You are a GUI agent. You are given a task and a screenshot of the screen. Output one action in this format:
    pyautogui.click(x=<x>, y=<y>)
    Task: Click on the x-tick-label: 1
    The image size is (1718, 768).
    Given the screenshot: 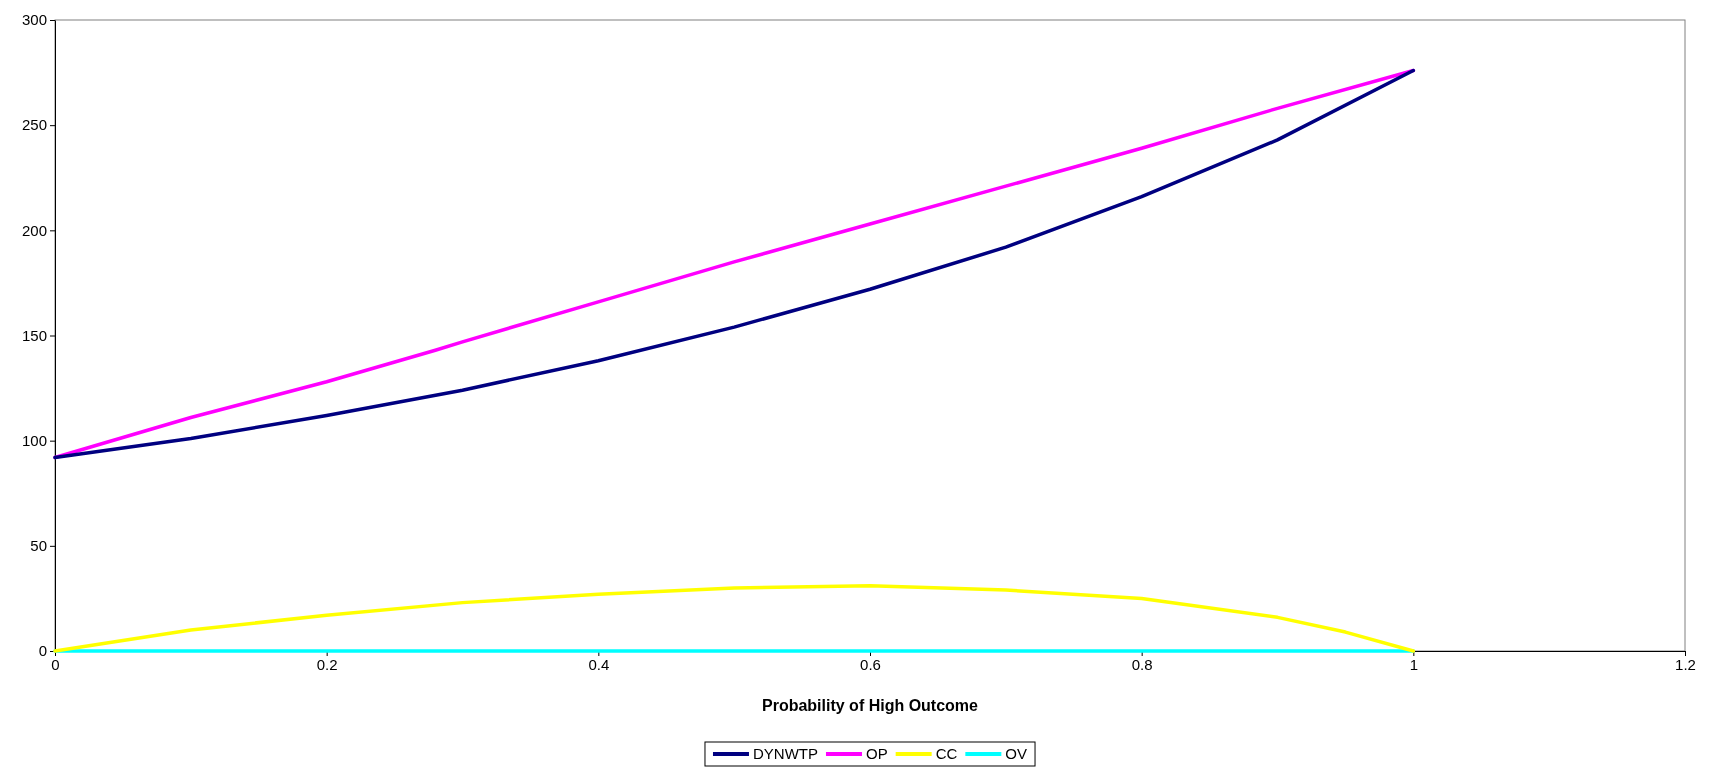 What is the action you would take?
    pyautogui.click(x=1414, y=664)
    